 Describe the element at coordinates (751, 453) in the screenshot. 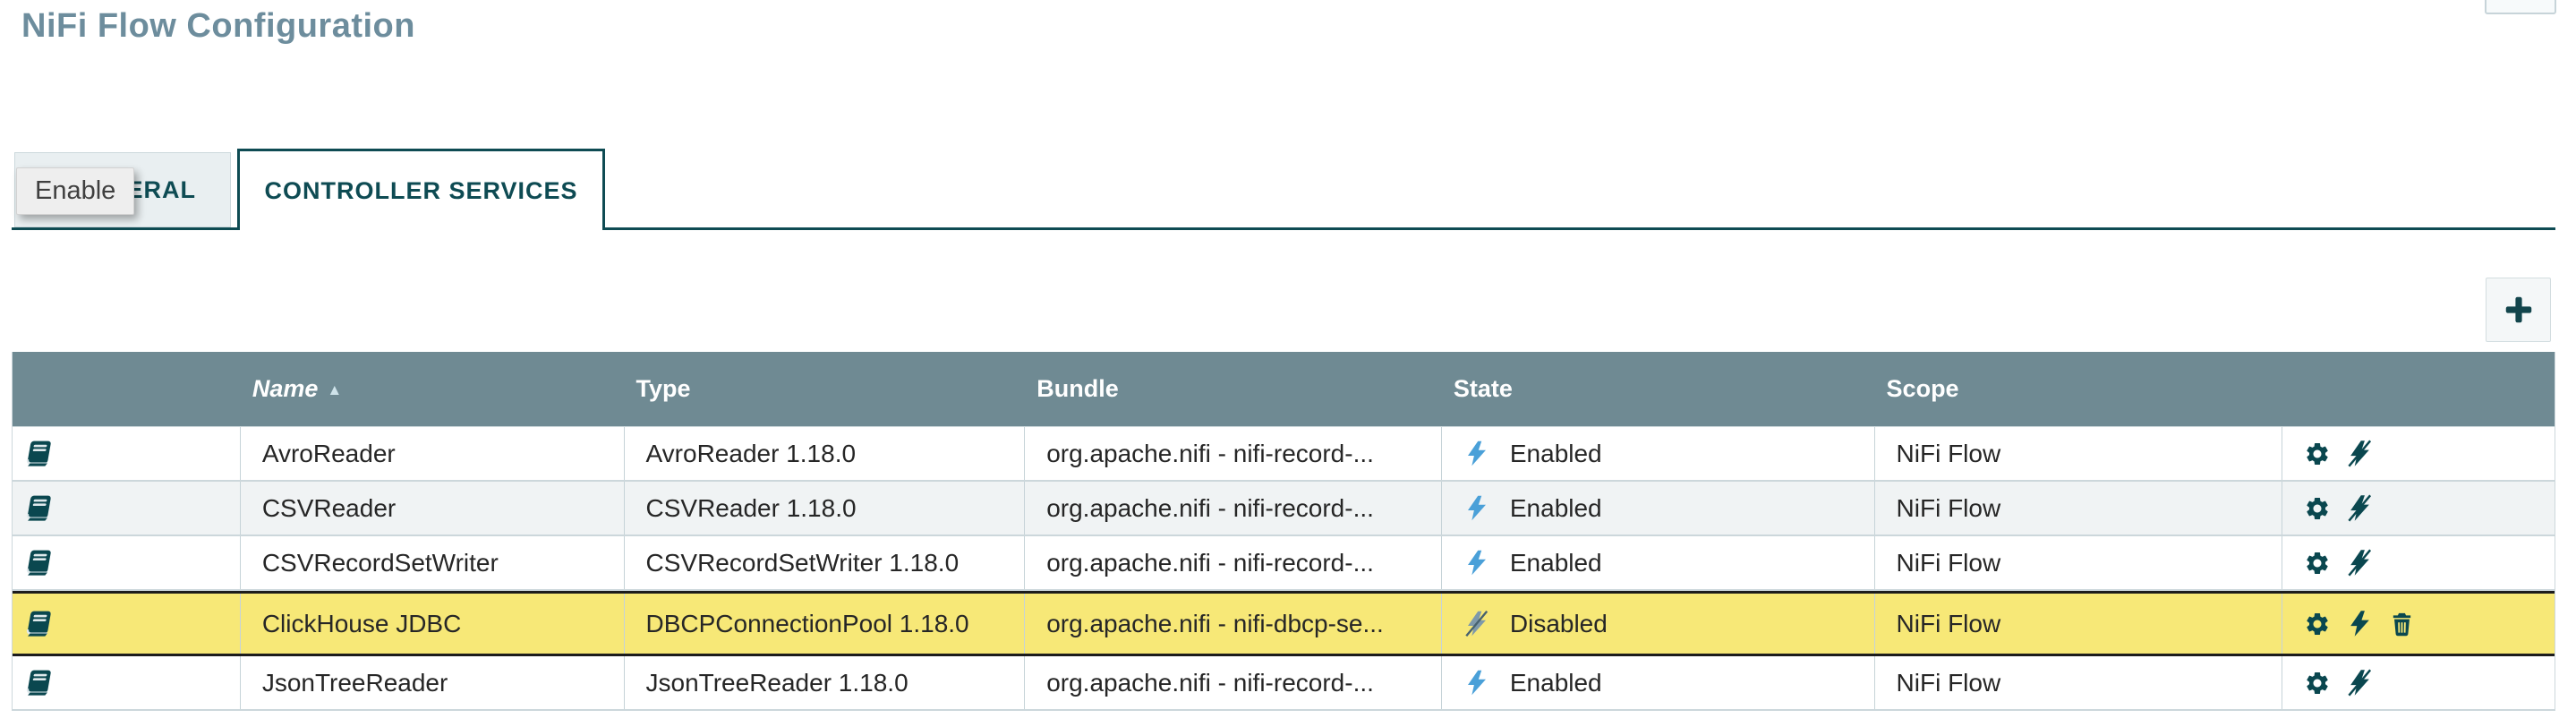

I see `service-type: AvroReader 1.18.0` at that location.